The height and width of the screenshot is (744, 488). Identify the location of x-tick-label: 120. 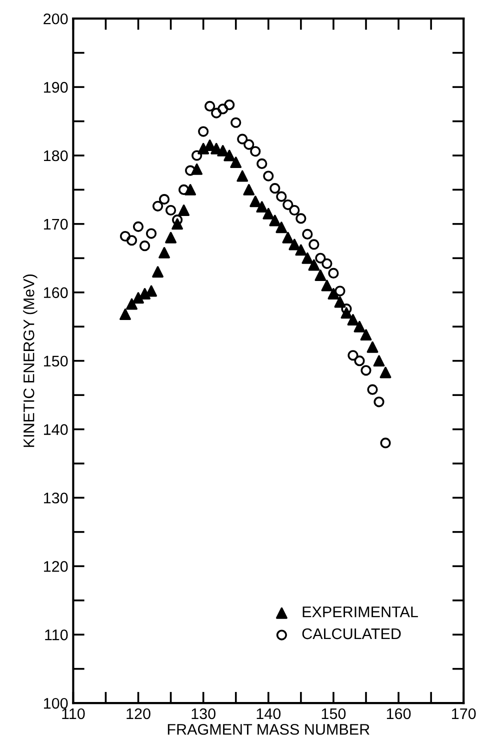
(138, 714).